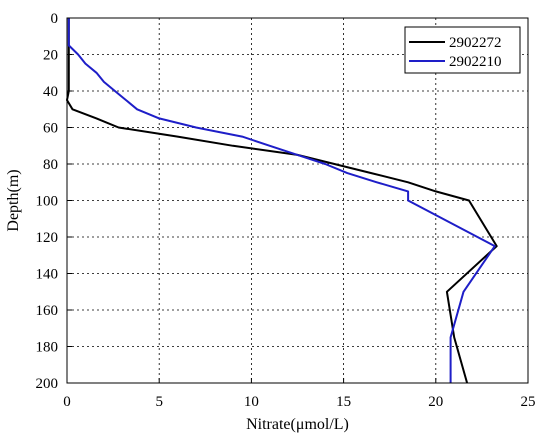  I want to click on y-tick-label: 40, so click(50, 92).